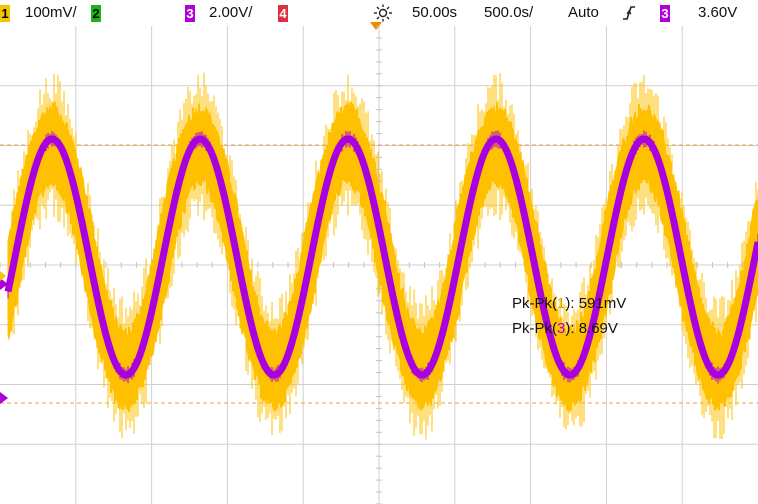 This screenshot has width=758, height=504. Describe the element at coordinates (561, 303) in the screenshot. I see `measurement-1-channel: 1` at that location.